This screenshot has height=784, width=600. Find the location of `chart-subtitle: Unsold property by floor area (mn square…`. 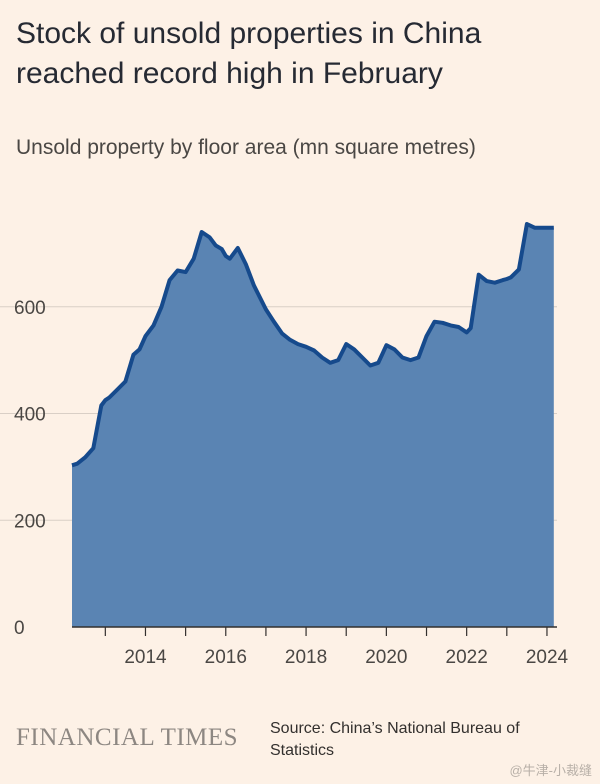

chart-subtitle: Unsold property by floor area (mn square… is located at coordinates (246, 147).